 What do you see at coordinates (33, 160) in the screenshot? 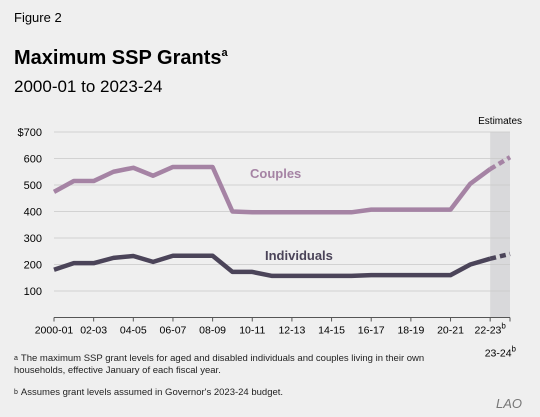
I see `y-tick-label: 600` at bounding box center [33, 160].